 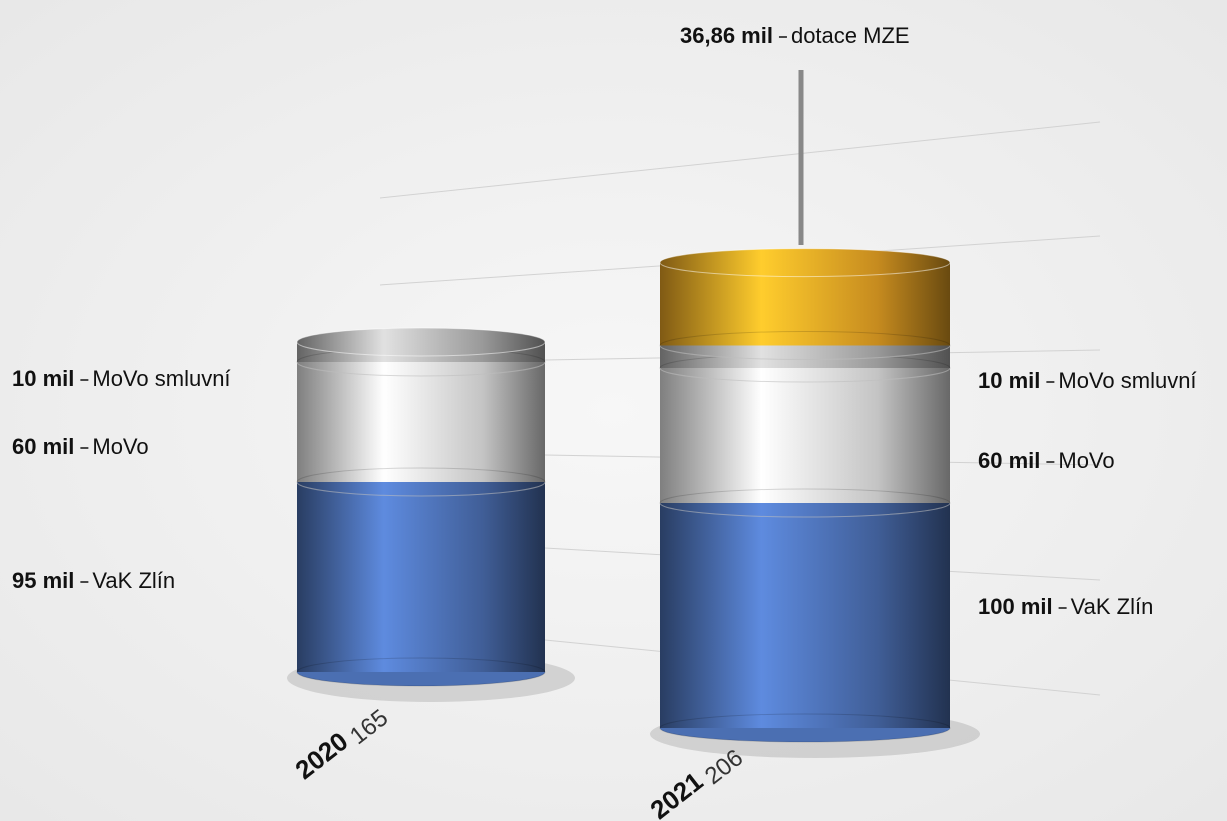 What do you see at coordinates (43, 580) in the screenshot?
I see `value-label: 95 mil` at bounding box center [43, 580].